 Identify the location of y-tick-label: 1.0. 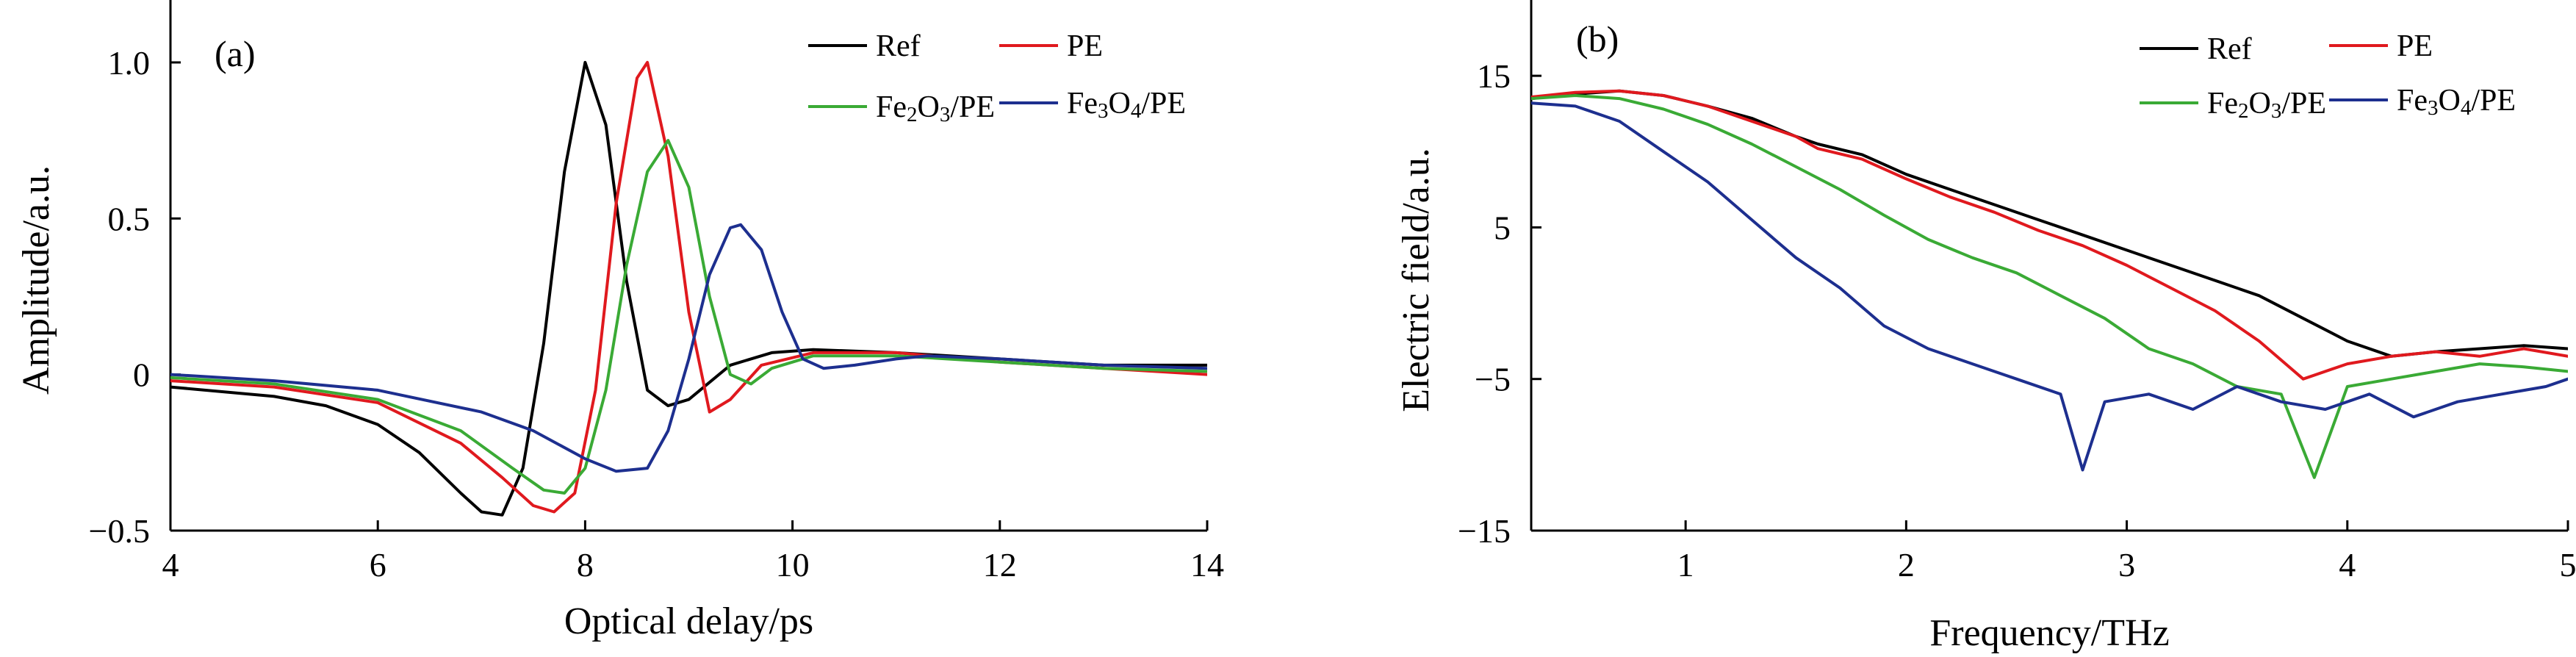
(129, 63).